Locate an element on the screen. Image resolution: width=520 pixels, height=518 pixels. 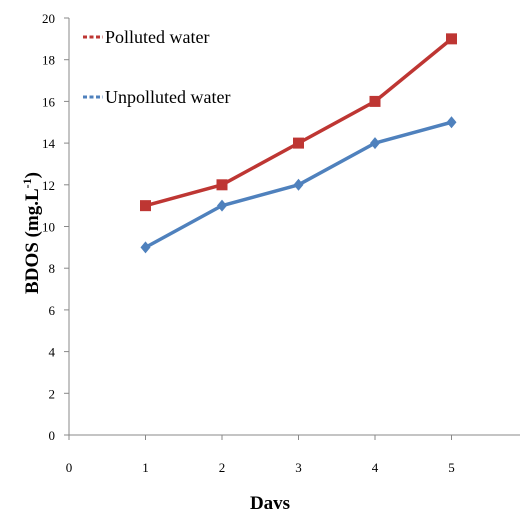
y-axis-title-superscript: -1 is located at coordinates (27, 183).